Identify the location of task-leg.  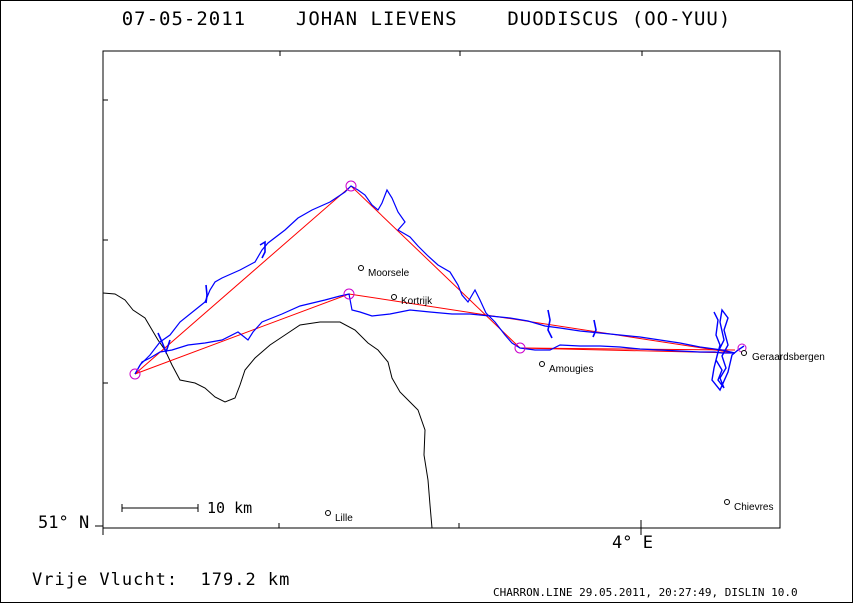
(627, 349).